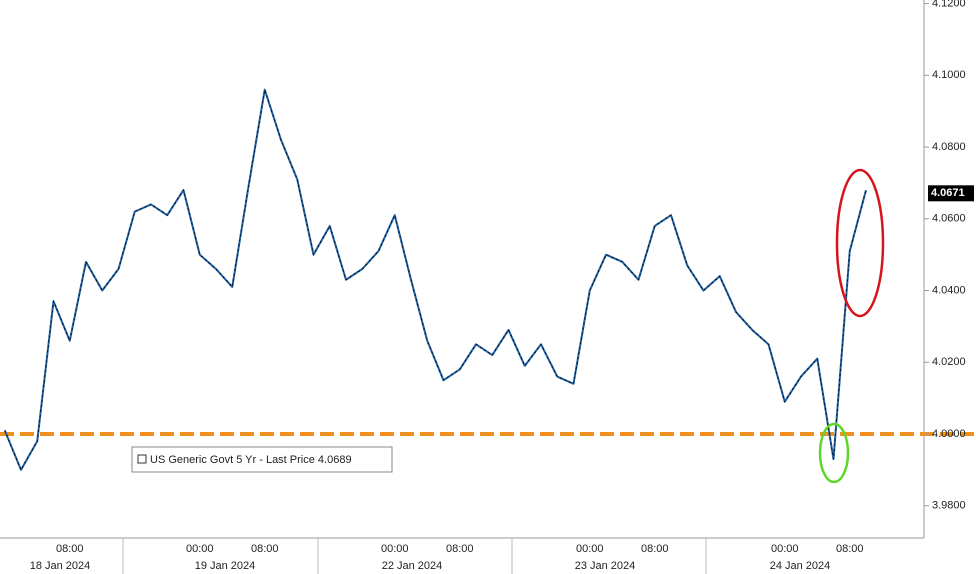 The height and width of the screenshot is (574, 976). What do you see at coordinates (414, 556) in the screenshot?
I see `day-separators` at bounding box center [414, 556].